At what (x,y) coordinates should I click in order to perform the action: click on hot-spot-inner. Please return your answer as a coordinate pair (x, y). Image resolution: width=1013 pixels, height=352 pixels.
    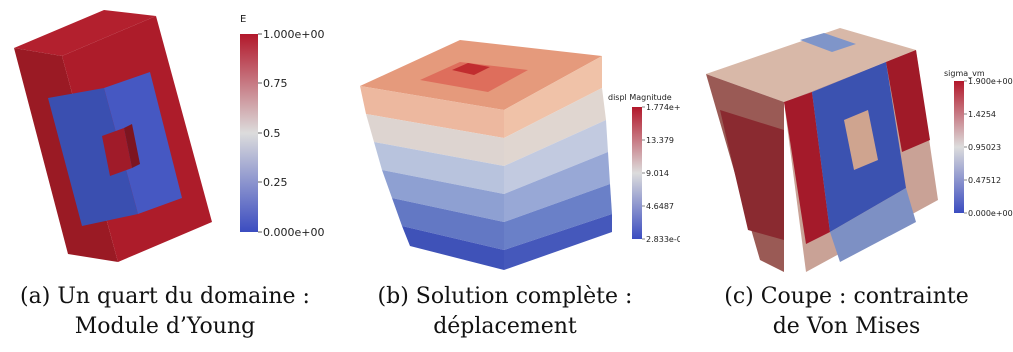
    Looking at the image, I should click on (471, 69).